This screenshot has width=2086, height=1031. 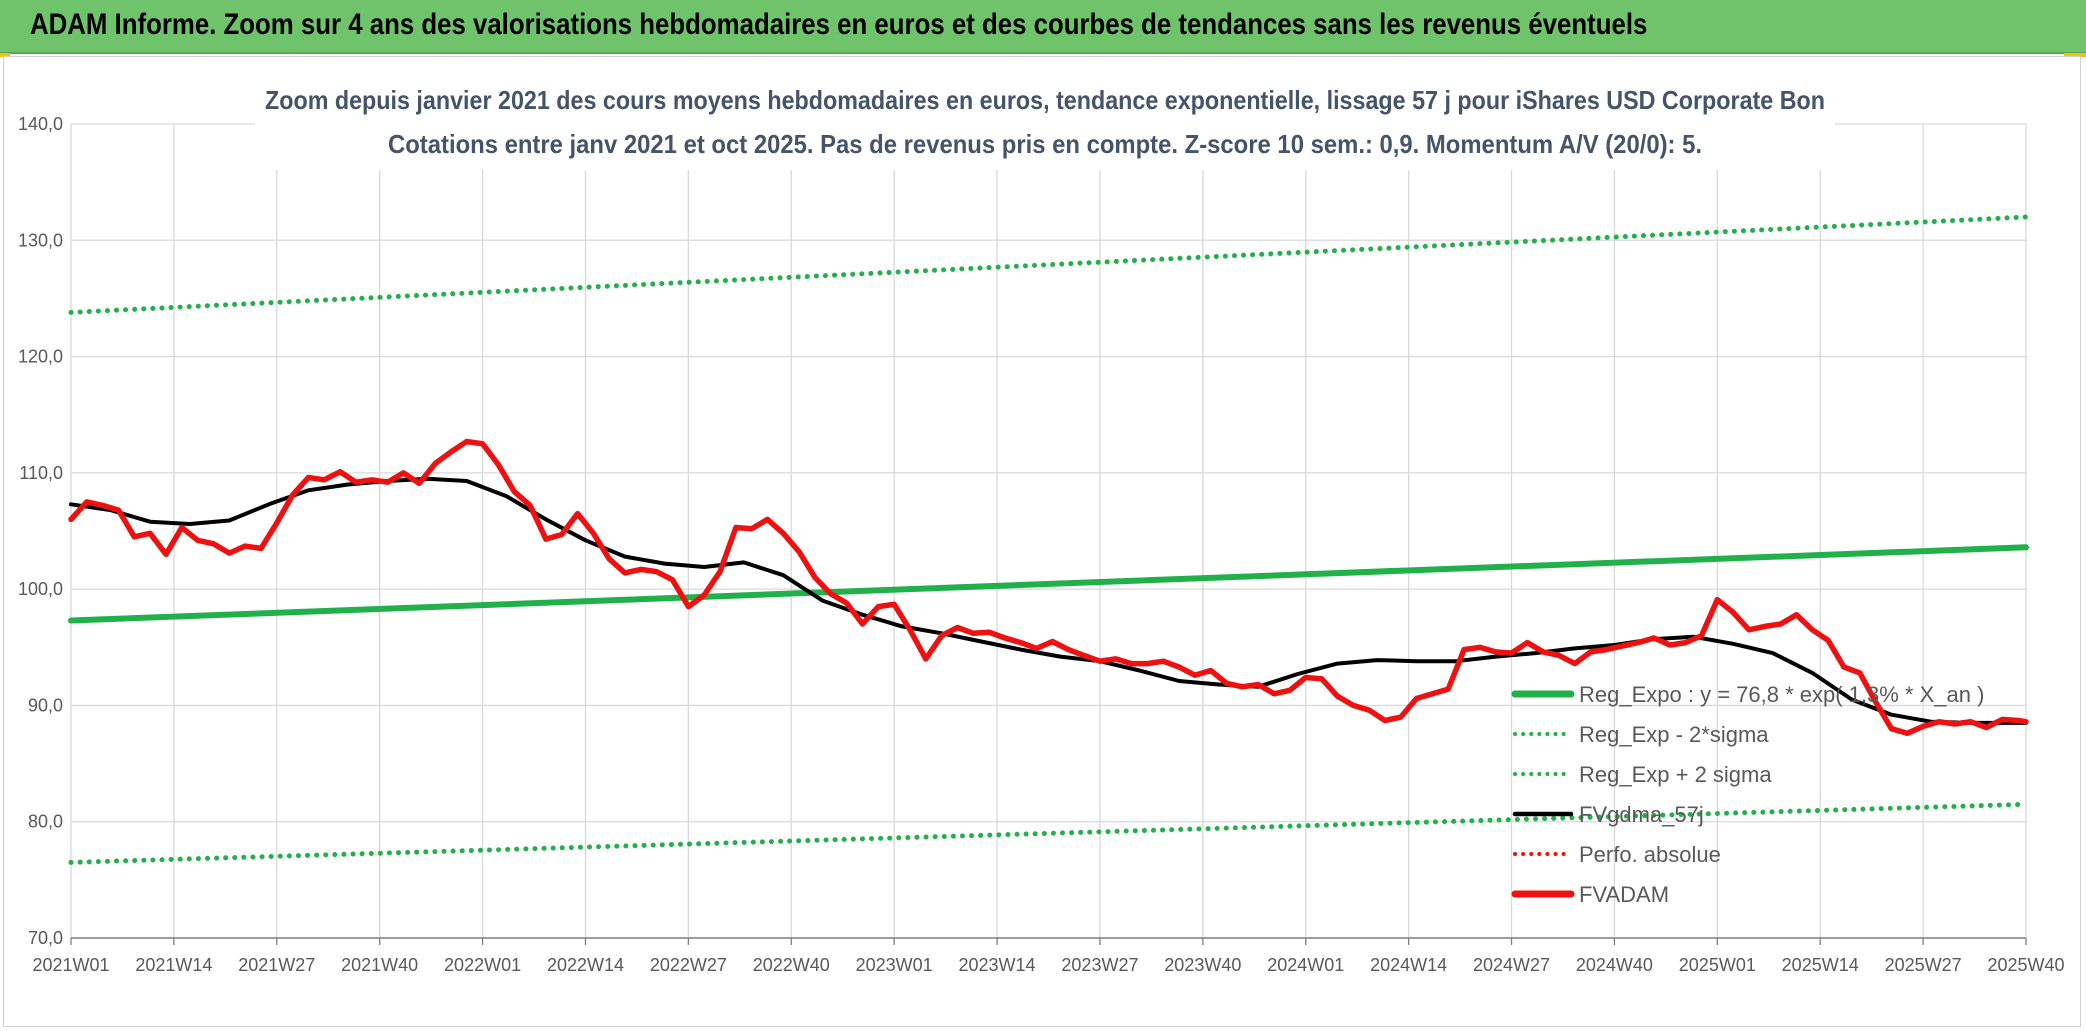 I want to click on legend-item: FVgdma_57j, so click(x=1608, y=814).